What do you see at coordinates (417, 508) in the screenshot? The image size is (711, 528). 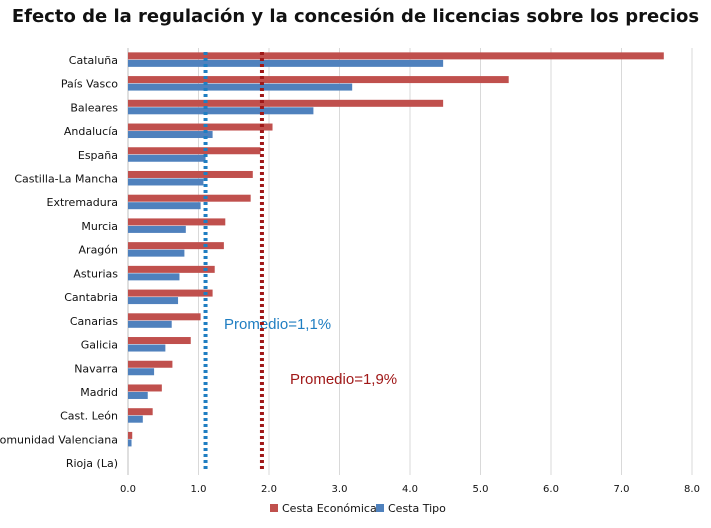 I see `legend-label: Cesta Tipo` at bounding box center [417, 508].